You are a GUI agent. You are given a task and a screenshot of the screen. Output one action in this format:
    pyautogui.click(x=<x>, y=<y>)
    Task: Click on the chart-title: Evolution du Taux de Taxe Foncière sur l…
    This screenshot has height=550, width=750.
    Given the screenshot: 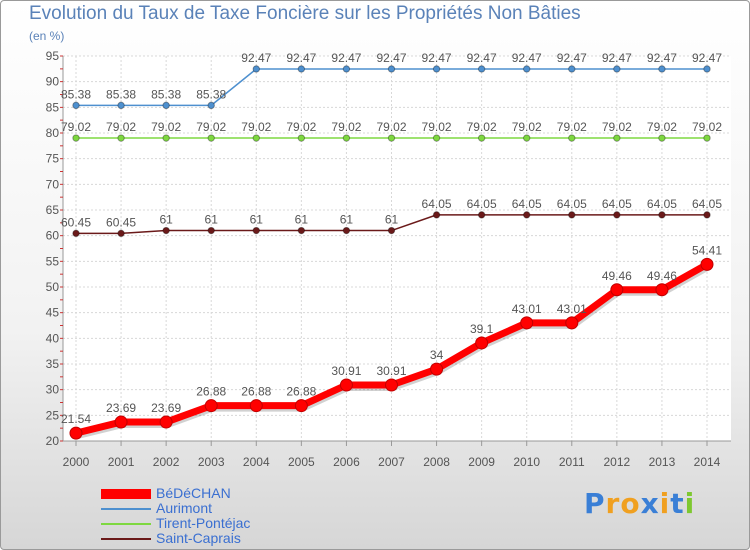 What is the action you would take?
    pyautogui.click(x=305, y=13)
    